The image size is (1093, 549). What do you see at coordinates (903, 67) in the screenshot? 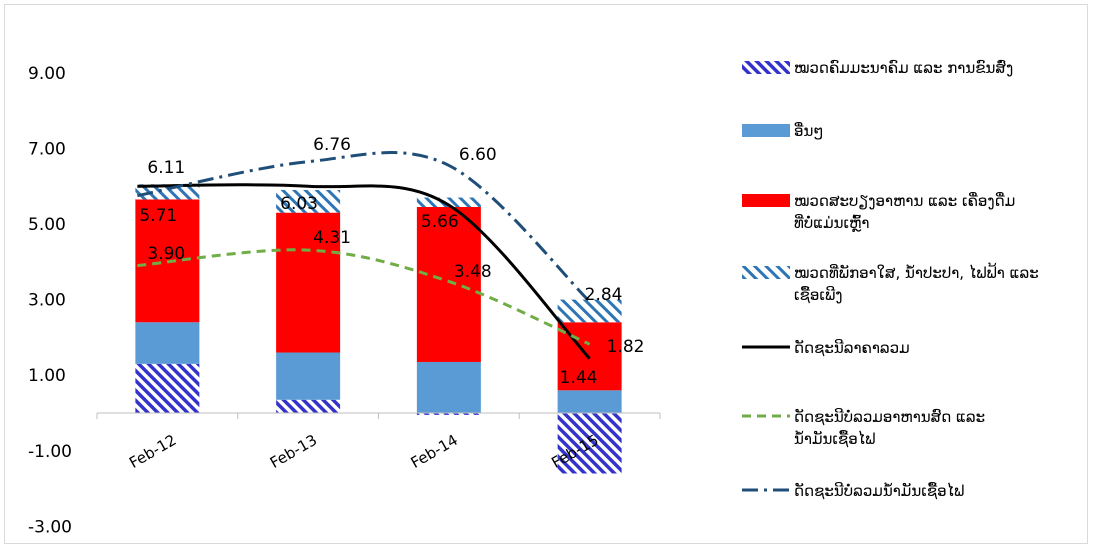
I see `legend-label: ໝວດຄົມມະນາຄົມ ແລະ ການຂົນສົ່ງ` at bounding box center [903, 67].